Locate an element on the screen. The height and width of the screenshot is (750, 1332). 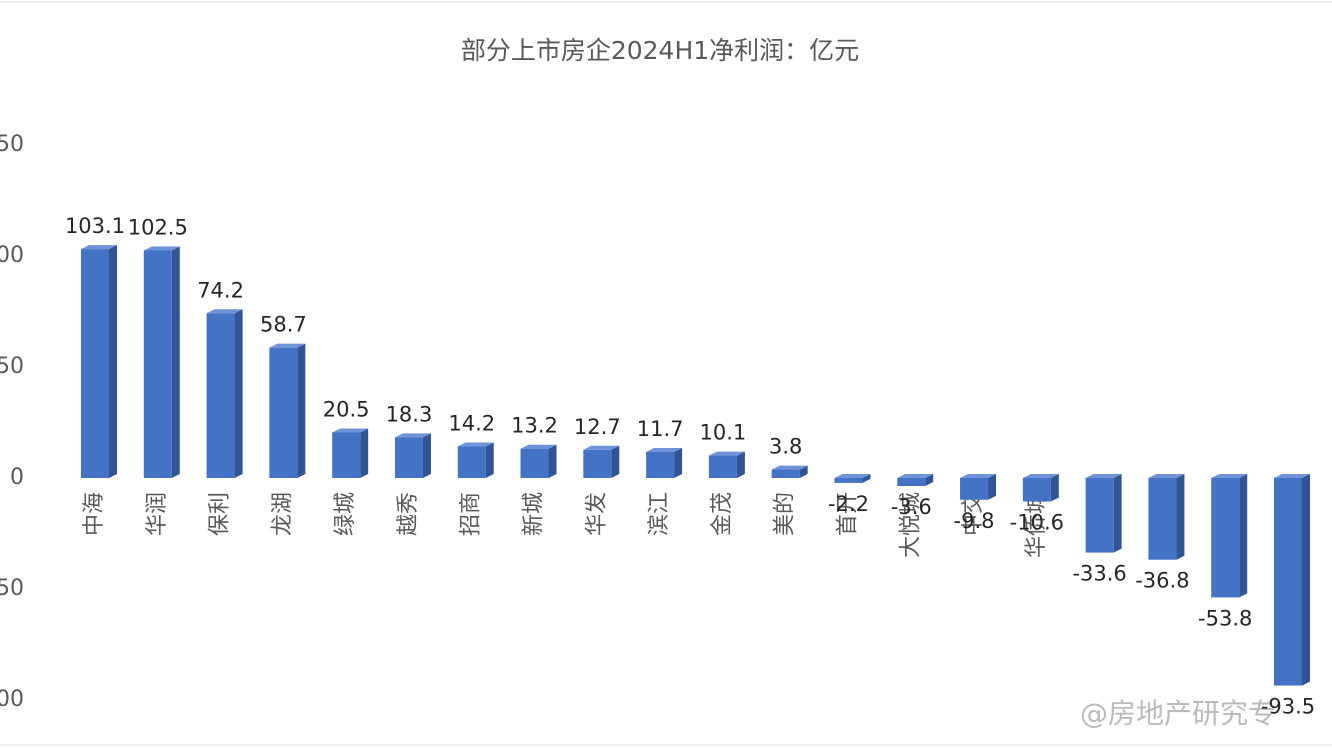
value-label: -10.6 is located at coordinates (1037, 523).